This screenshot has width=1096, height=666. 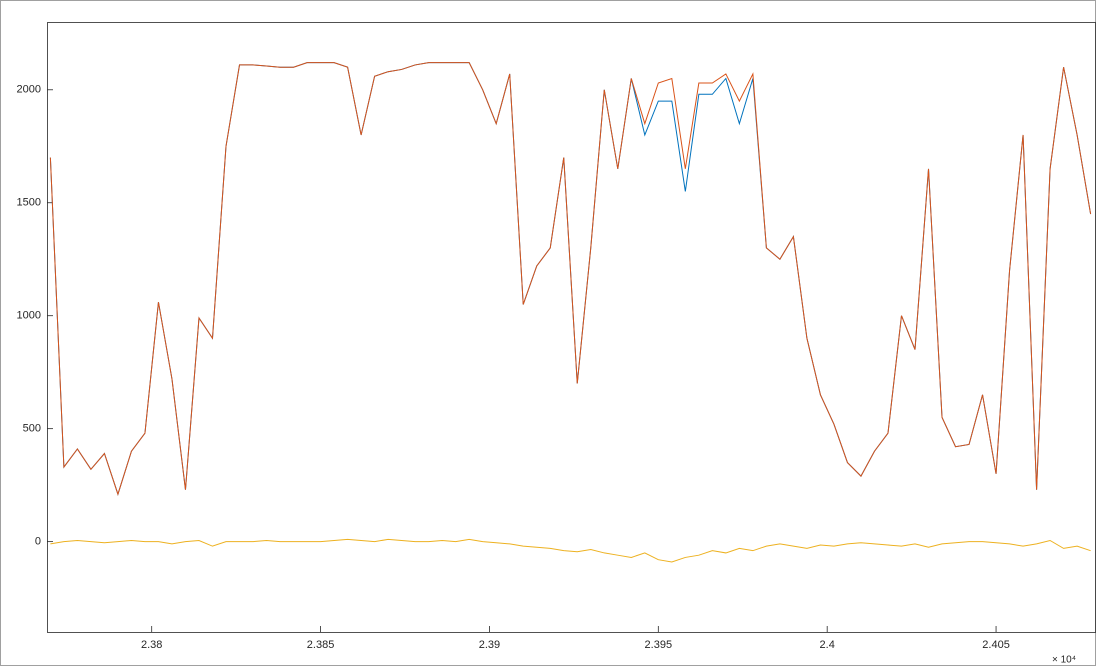 What do you see at coordinates (321, 645) in the screenshot?
I see `x-tick-label: 2.385` at bounding box center [321, 645].